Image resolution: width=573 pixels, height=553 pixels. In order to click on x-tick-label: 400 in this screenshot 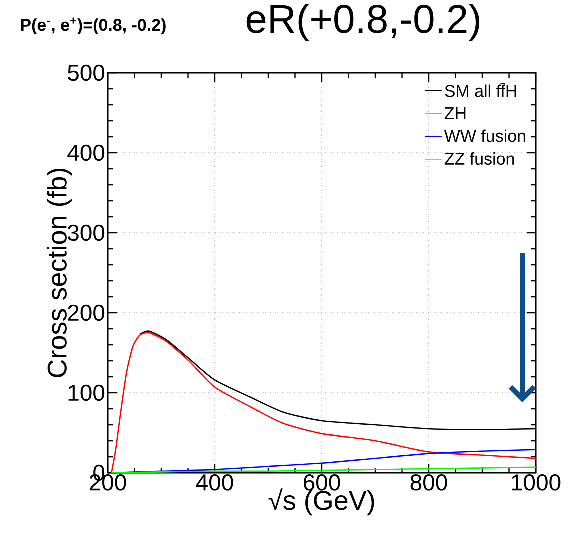, I will do `click(215, 482)`.